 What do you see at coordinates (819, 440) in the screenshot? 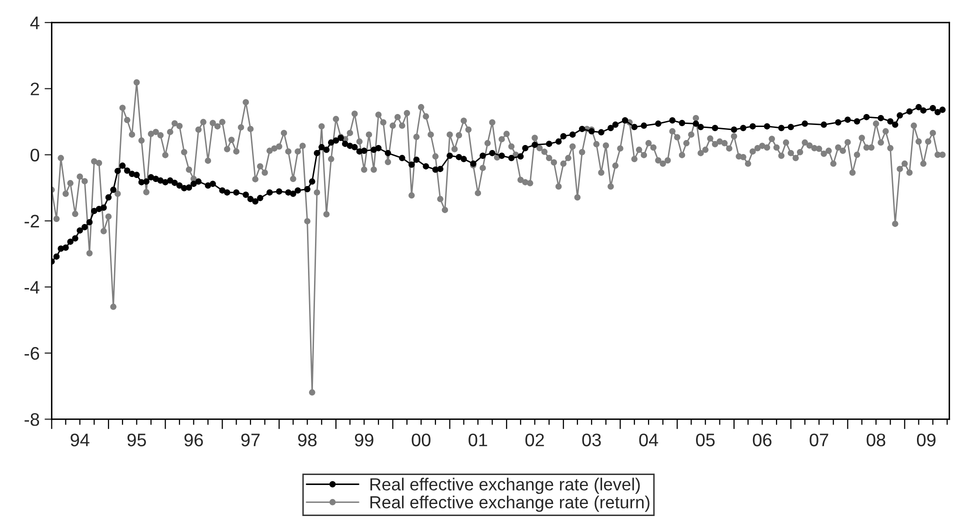
I see `x-tick-label: 07` at bounding box center [819, 440].